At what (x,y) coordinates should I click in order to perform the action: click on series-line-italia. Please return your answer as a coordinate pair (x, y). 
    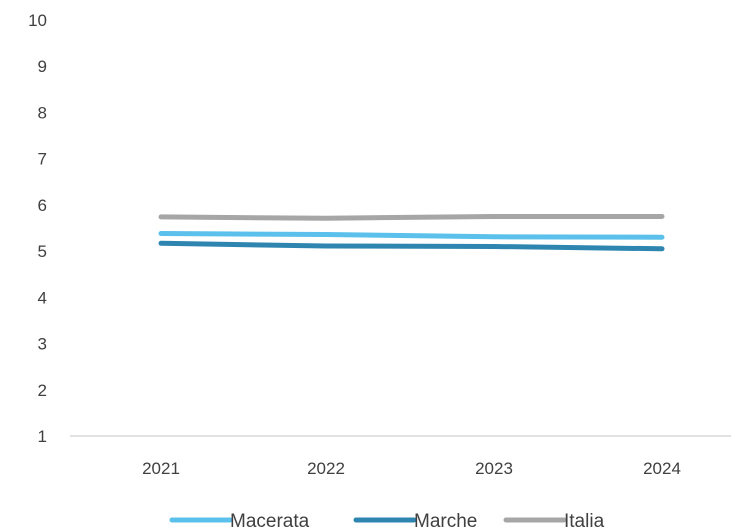
    Looking at the image, I should click on (411, 217).